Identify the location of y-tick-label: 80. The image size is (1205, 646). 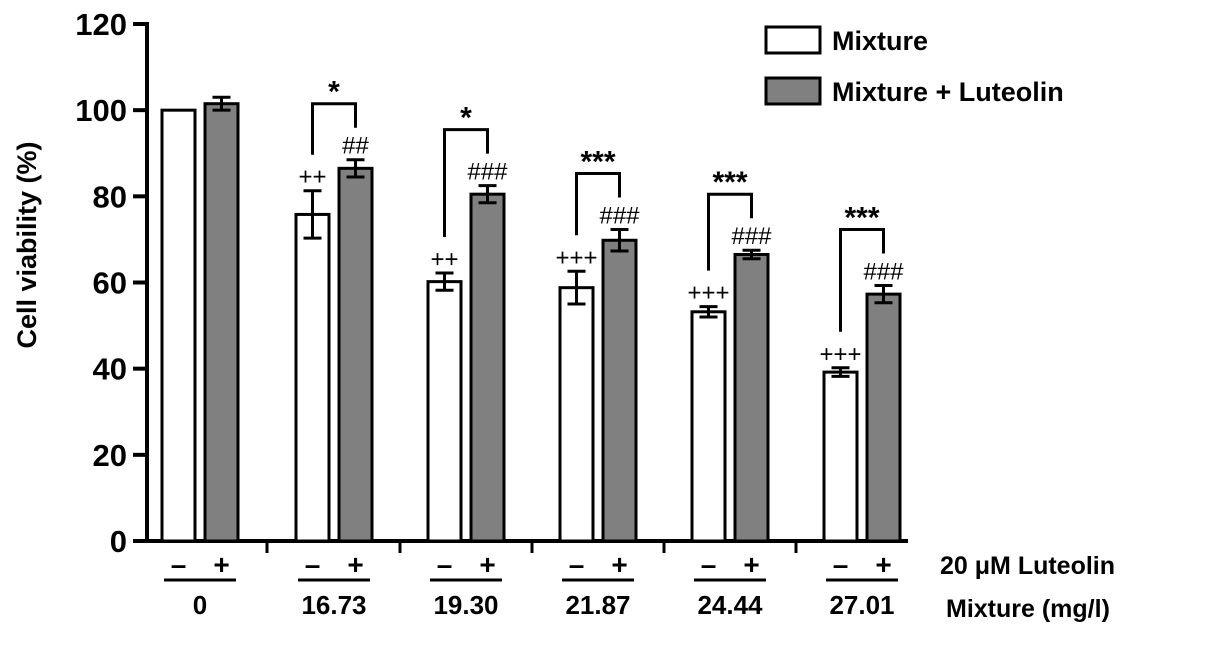
(110, 196).